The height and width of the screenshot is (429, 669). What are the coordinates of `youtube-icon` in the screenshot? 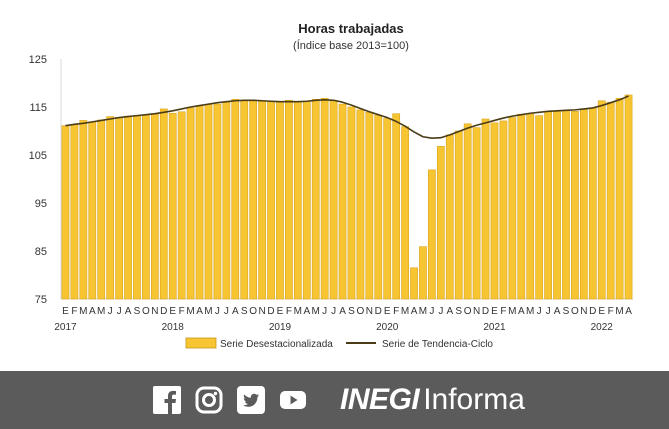 It's located at (293, 400).